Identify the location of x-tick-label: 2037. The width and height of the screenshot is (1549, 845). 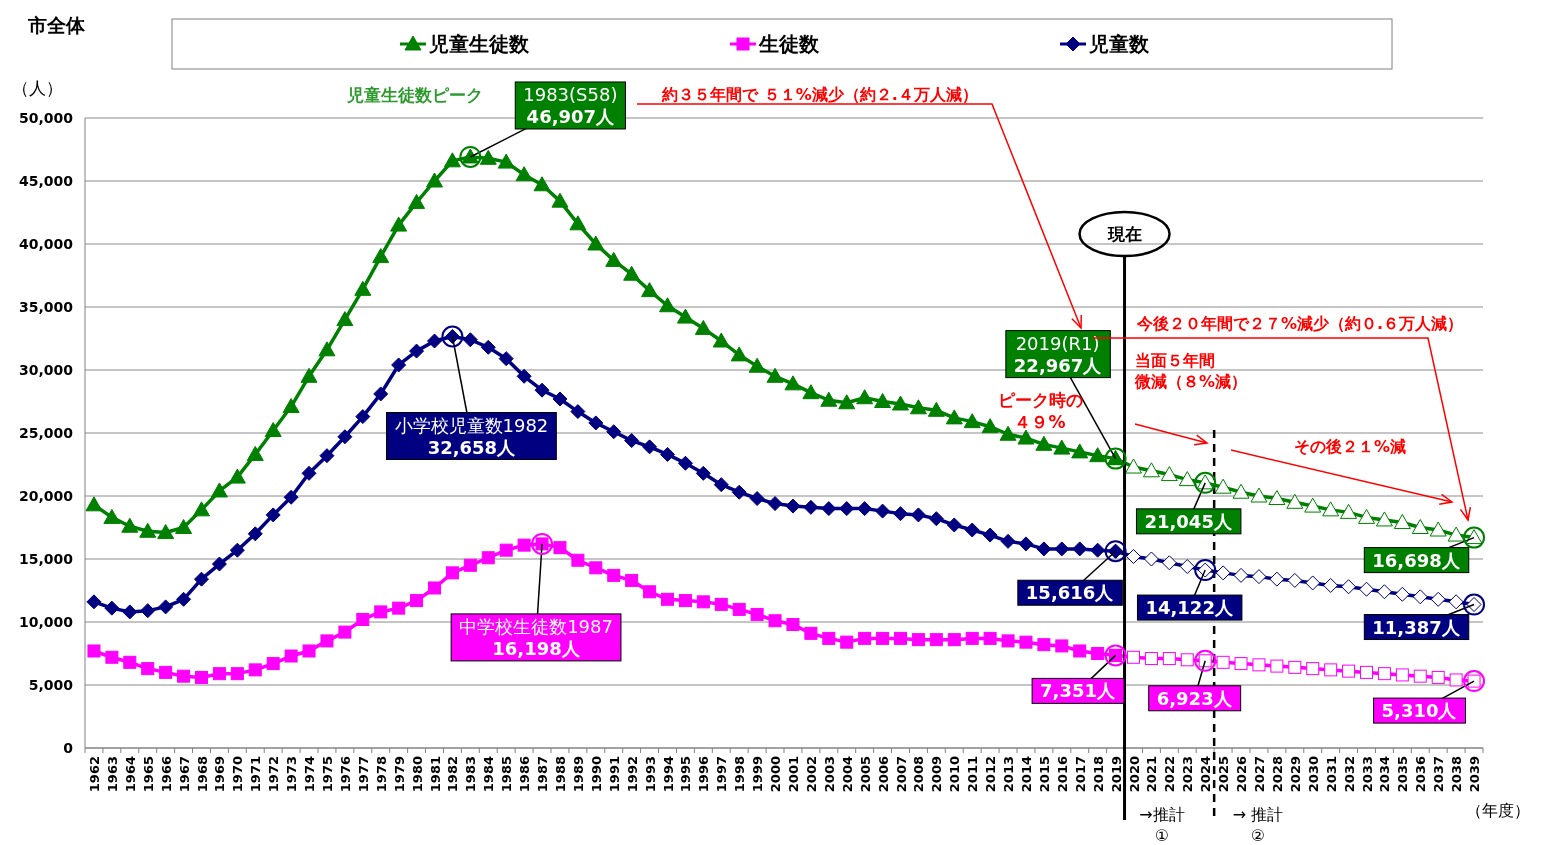
(1439, 774).